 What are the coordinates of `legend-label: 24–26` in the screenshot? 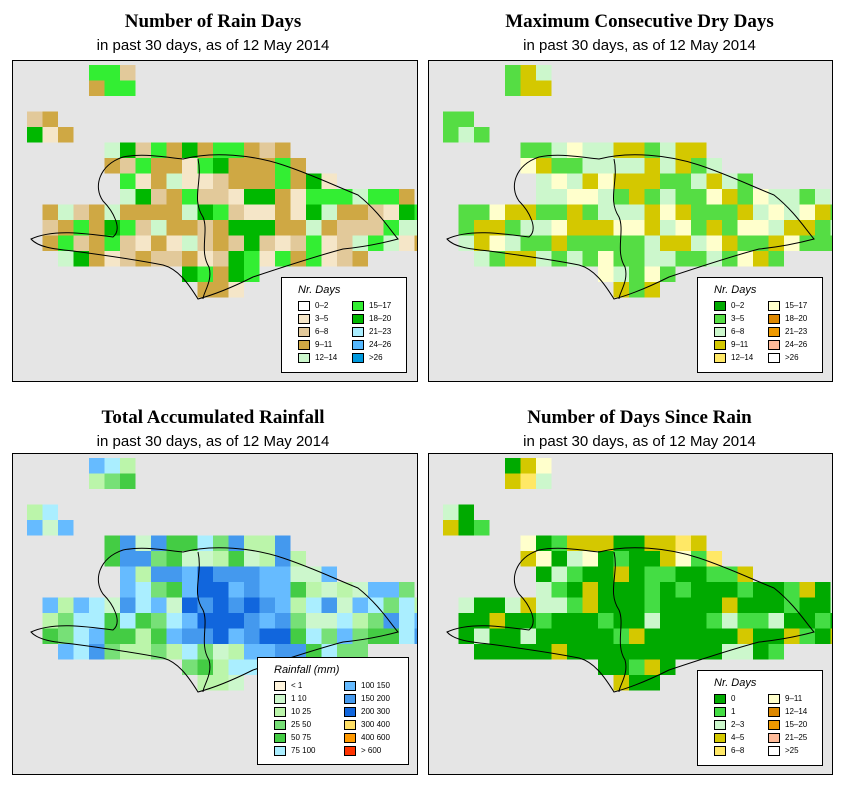 It's located at (796, 344).